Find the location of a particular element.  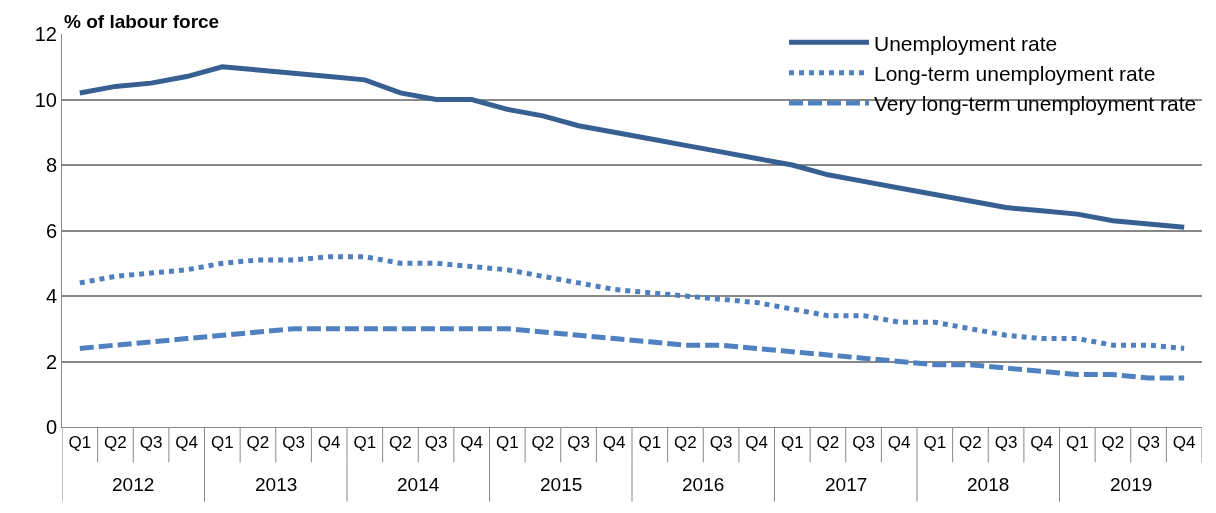

legend-label: Unemployment rate is located at coordinates (966, 43).